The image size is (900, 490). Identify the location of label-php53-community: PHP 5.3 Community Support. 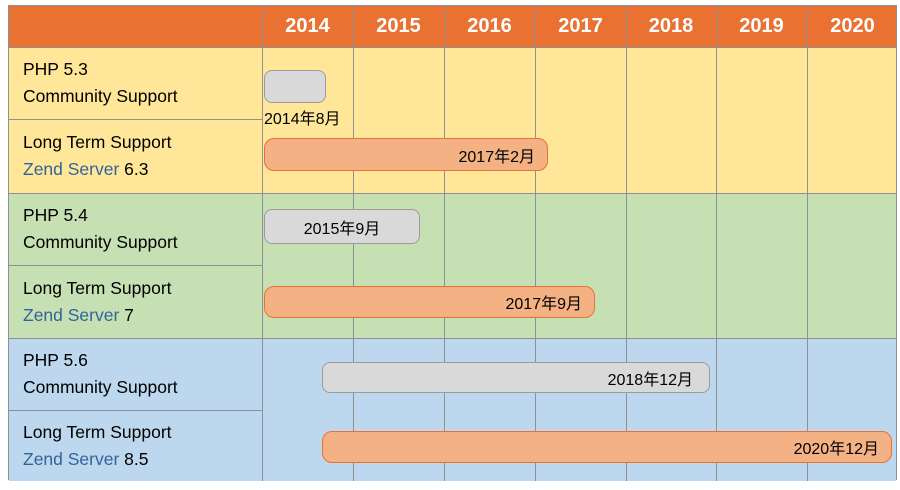
(135, 83).